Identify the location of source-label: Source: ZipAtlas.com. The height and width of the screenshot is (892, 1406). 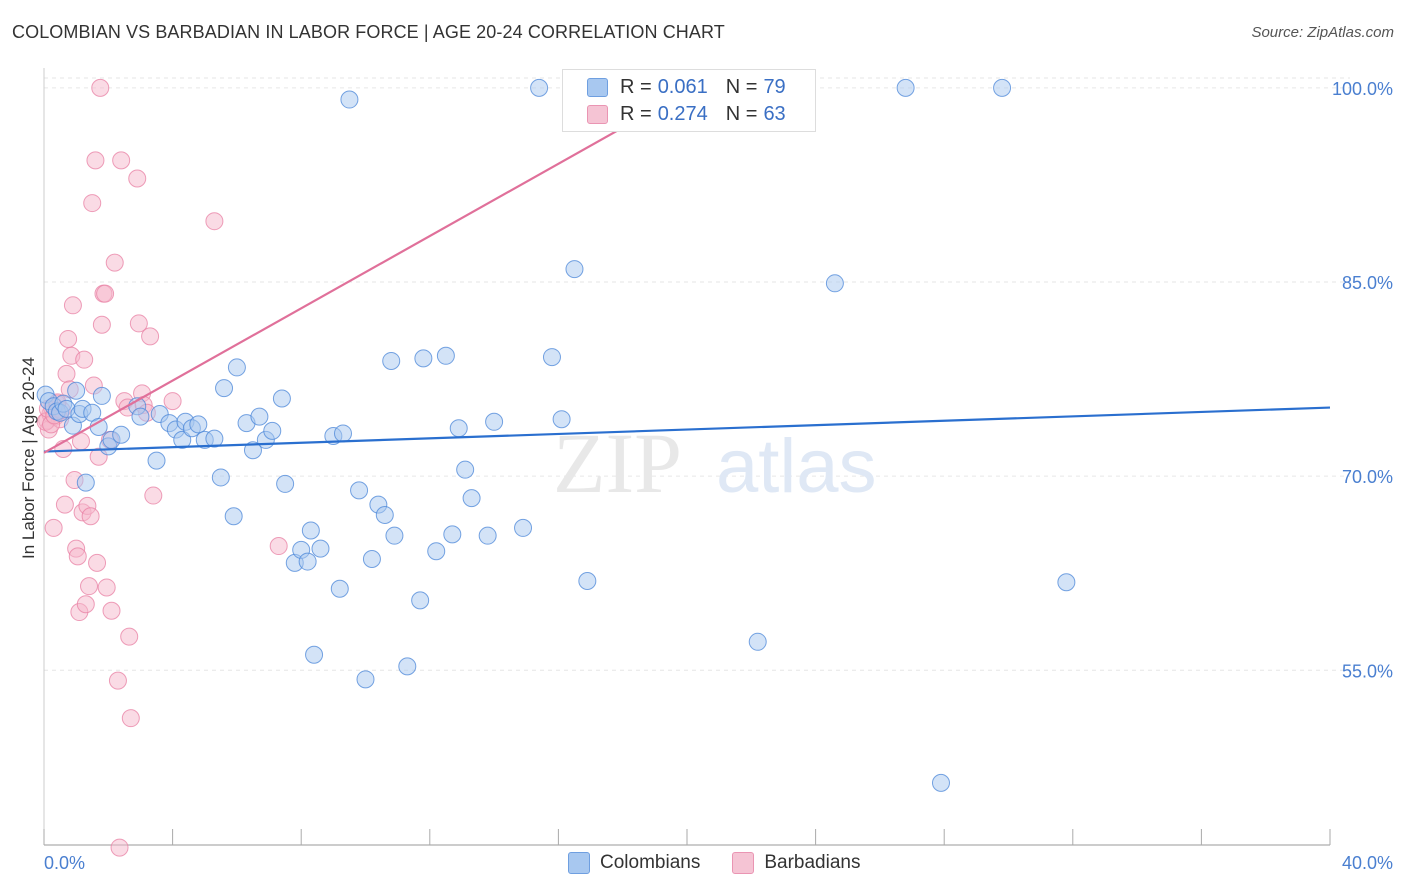
(1322, 32).